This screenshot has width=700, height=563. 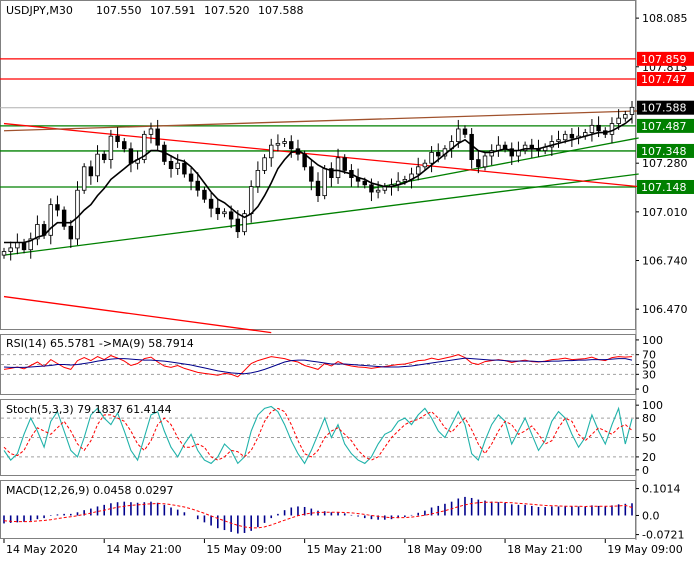 What do you see at coordinates (649, 438) in the screenshot?
I see `stoch-tick-label: 50` at bounding box center [649, 438].